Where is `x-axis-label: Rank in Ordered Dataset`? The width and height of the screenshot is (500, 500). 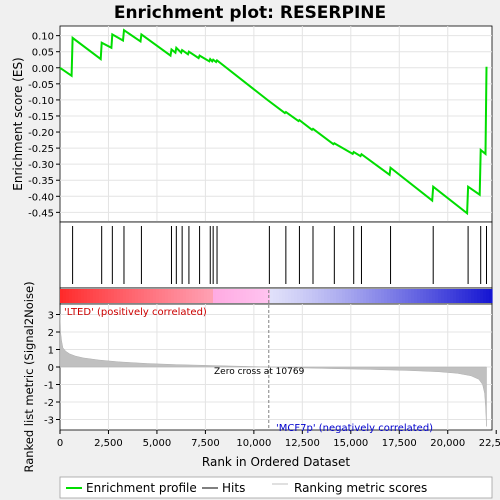 x-axis-label: Rank in Ordered Dataset is located at coordinates (276, 462).